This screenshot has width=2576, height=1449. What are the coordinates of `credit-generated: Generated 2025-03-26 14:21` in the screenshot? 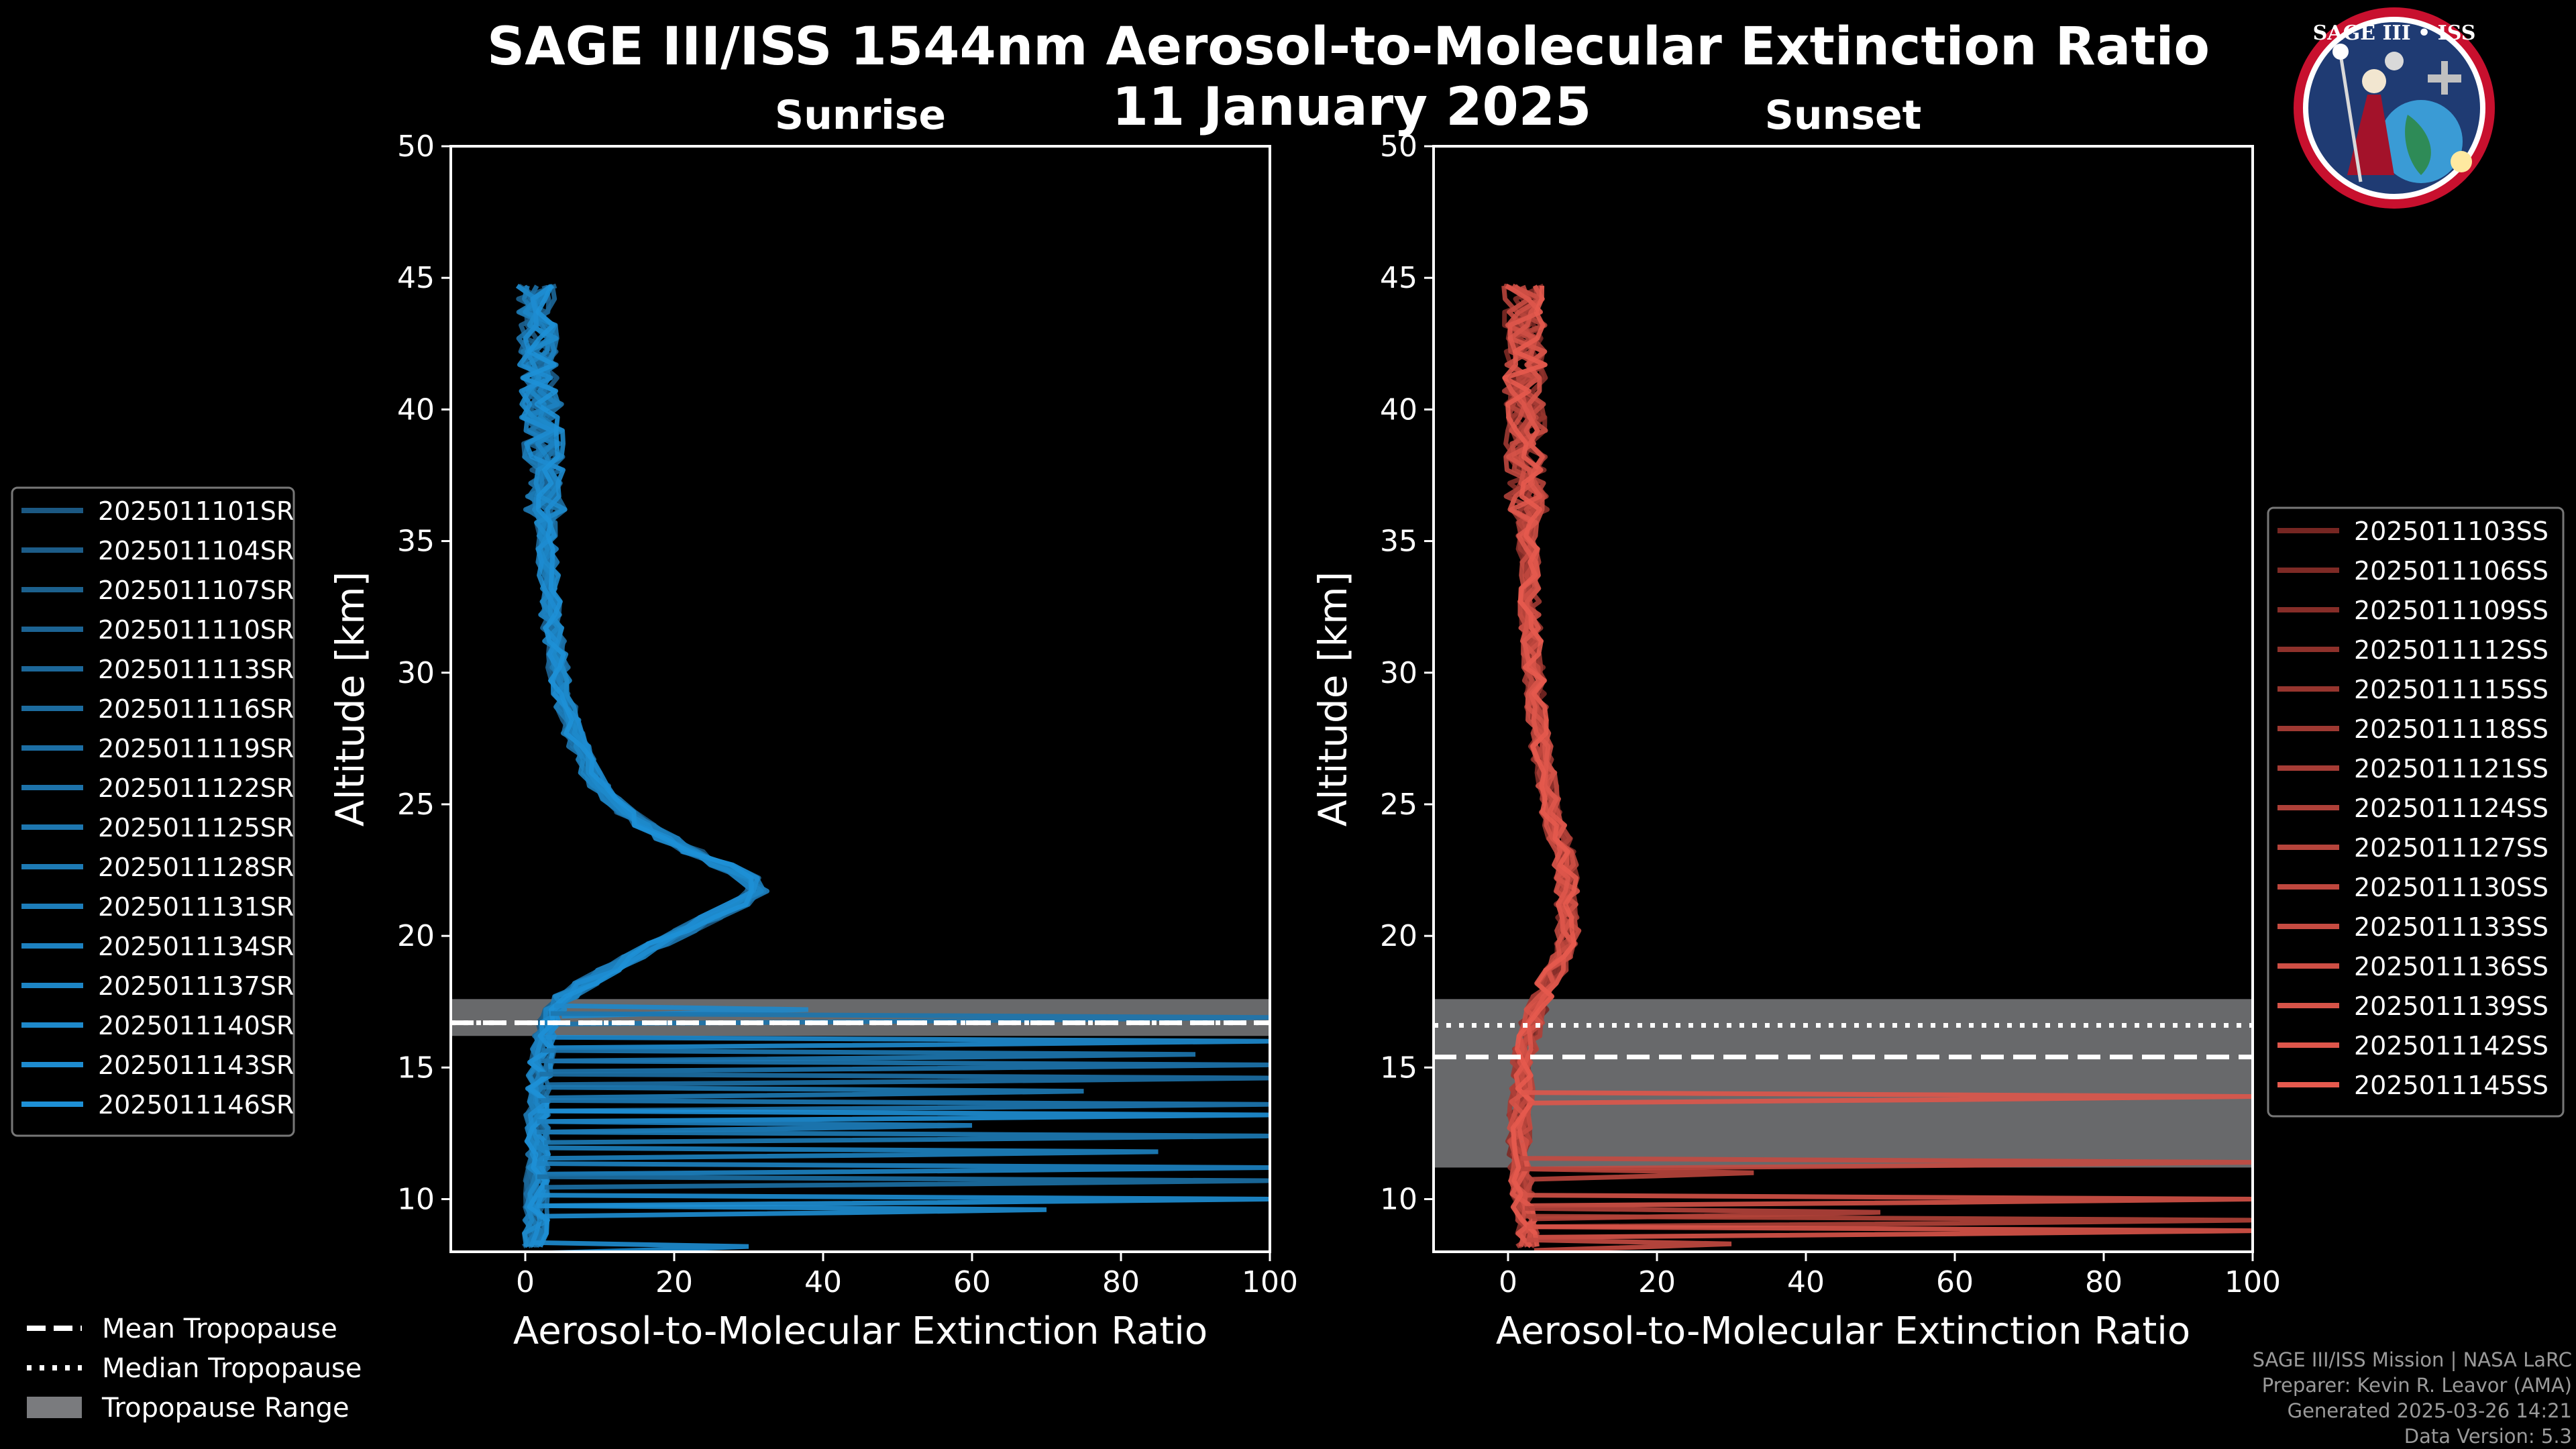 It's located at (2429, 1410).